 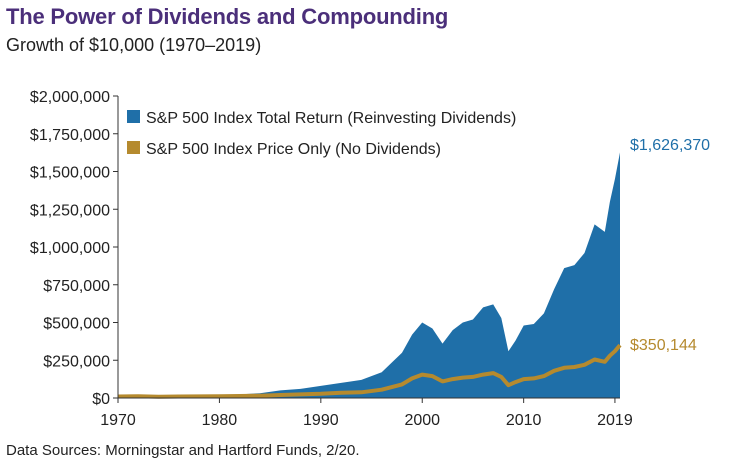 I want to click on y-tick-label: $1,250,000, so click(x=70, y=210).